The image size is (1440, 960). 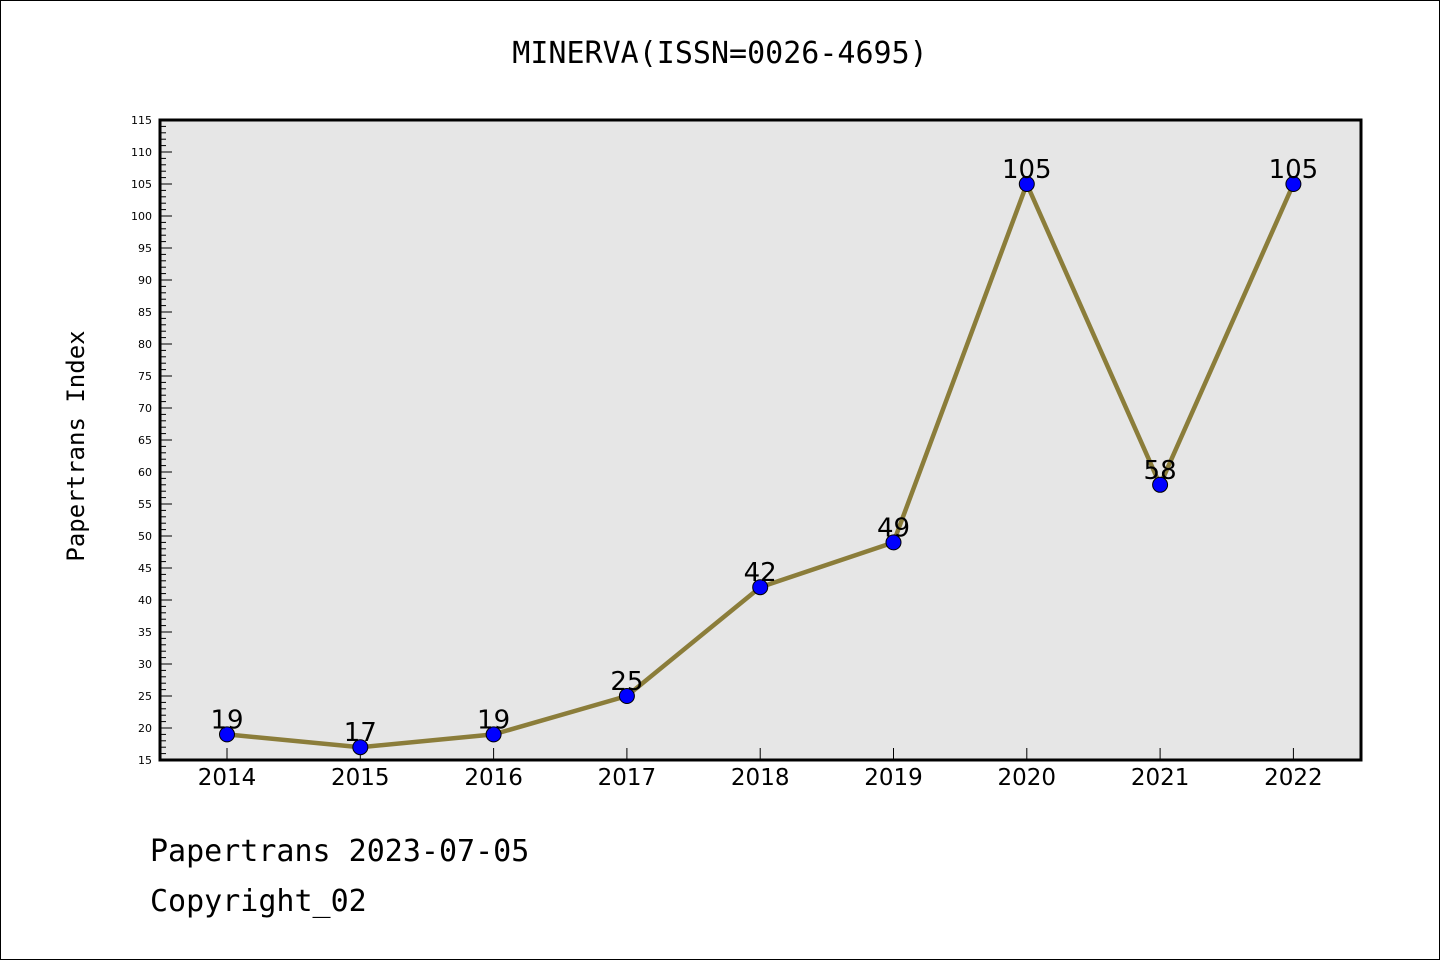 What do you see at coordinates (145, 760) in the screenshot?
I see `y-tick-label: 15` at bounding box center [145, 760].